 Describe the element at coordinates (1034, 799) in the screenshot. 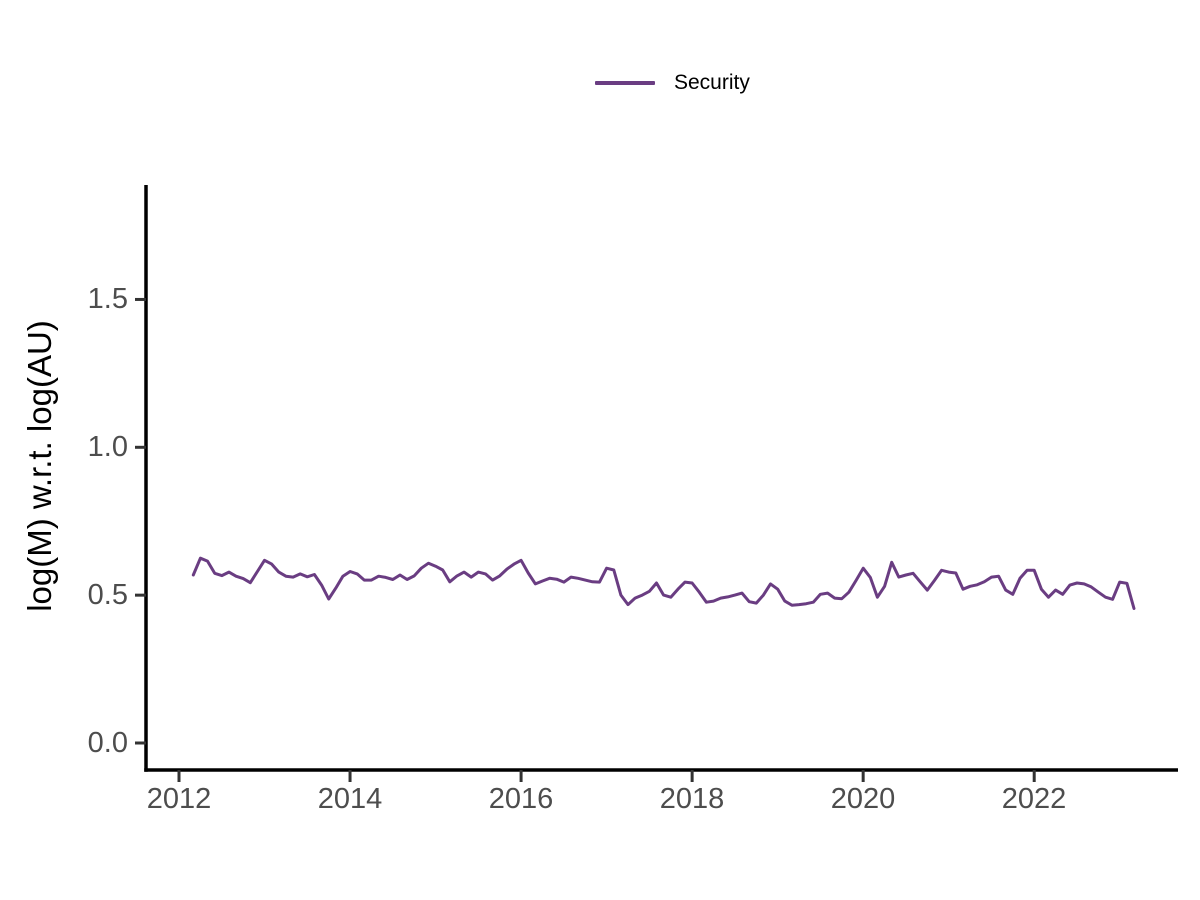

I see `x-tick-label: 2022` at that location.